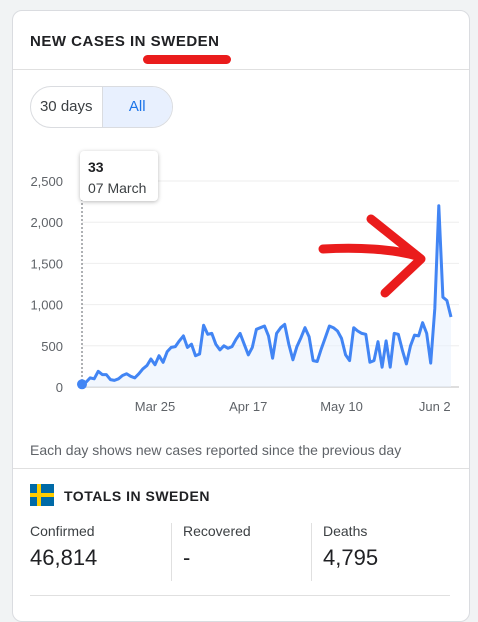 This screenshot has height=622, width=478. What do you see at coordinates (42, 495) in the screenshot?
I see `sweden-flag-icon` at bounding box center [42, 495].